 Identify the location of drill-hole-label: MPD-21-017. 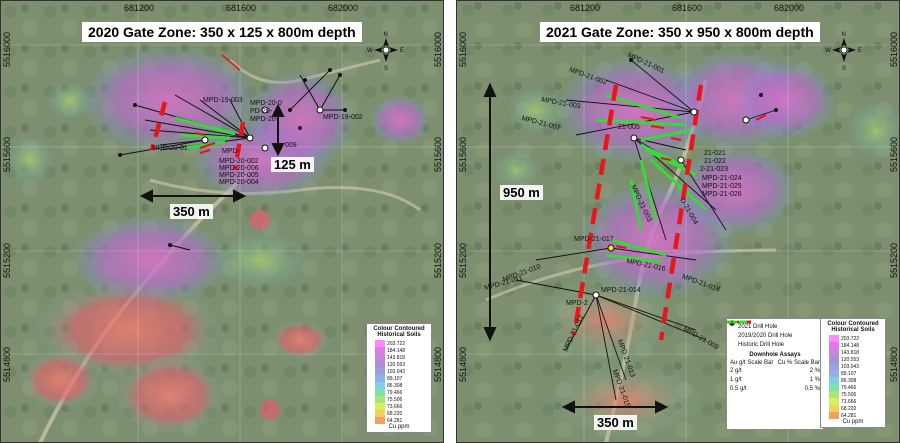
(594, 239).